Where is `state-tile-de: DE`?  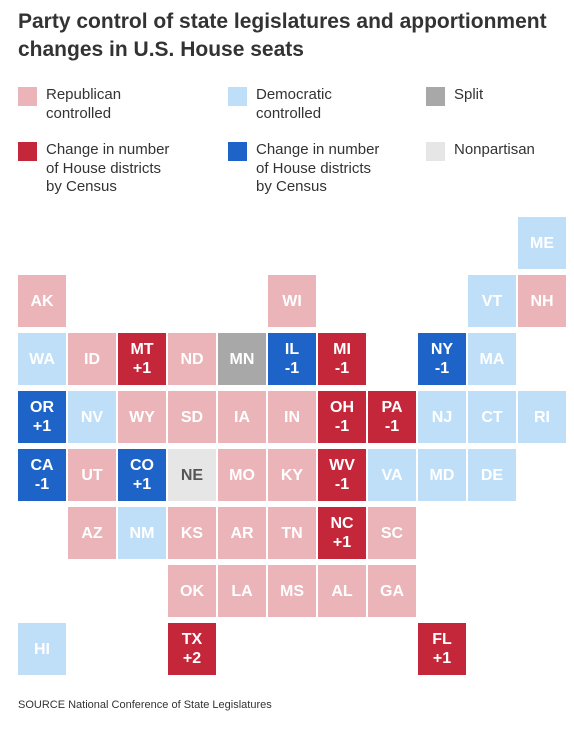 state-tile-de: DE is located at coordinates (492, 475).